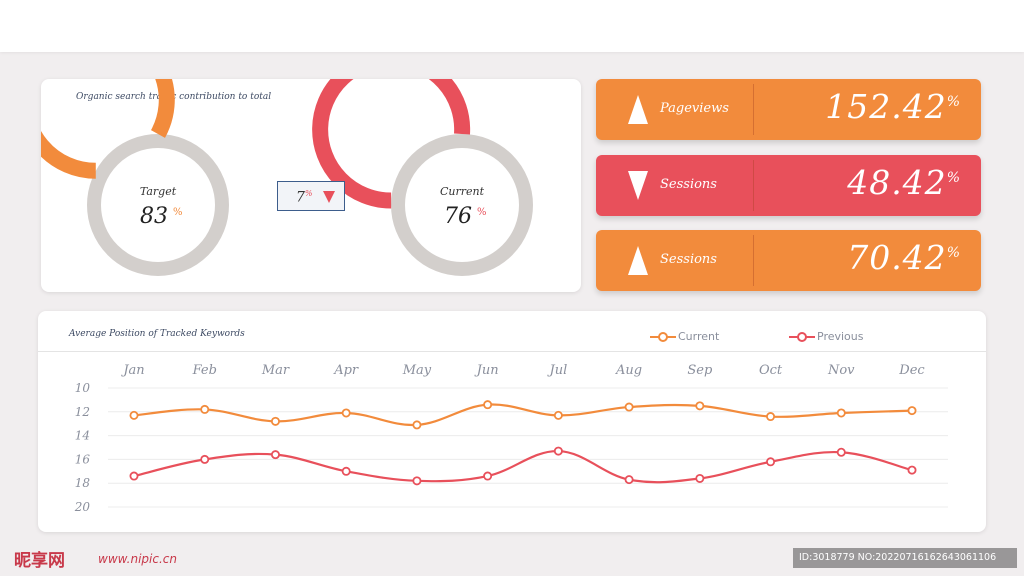 This screenshot has height=576, width=1024. What do you see at coordinates (893, 106) in the screenshot?
I see `stat-card-value: 152.42%` at bounding box center [893, 106].